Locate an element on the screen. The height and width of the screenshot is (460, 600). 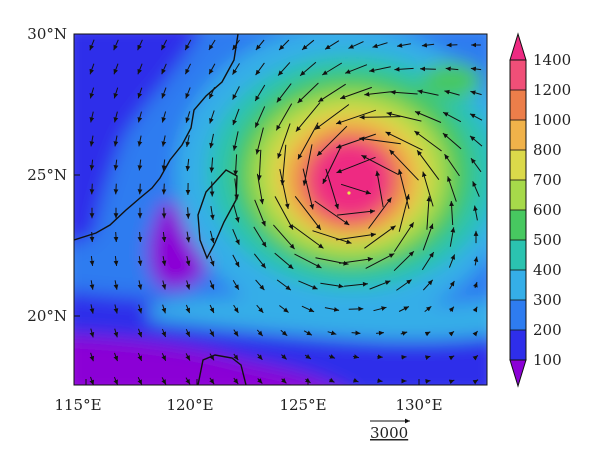
field-low-inner is located at coordinates (132, 77).